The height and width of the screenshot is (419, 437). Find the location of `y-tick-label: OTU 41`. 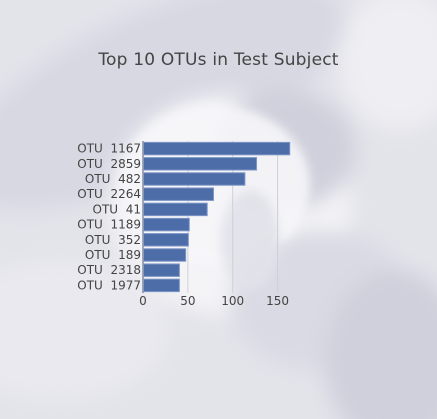

y-tick-label: OTU 41 is located at coordinates (117, 209).